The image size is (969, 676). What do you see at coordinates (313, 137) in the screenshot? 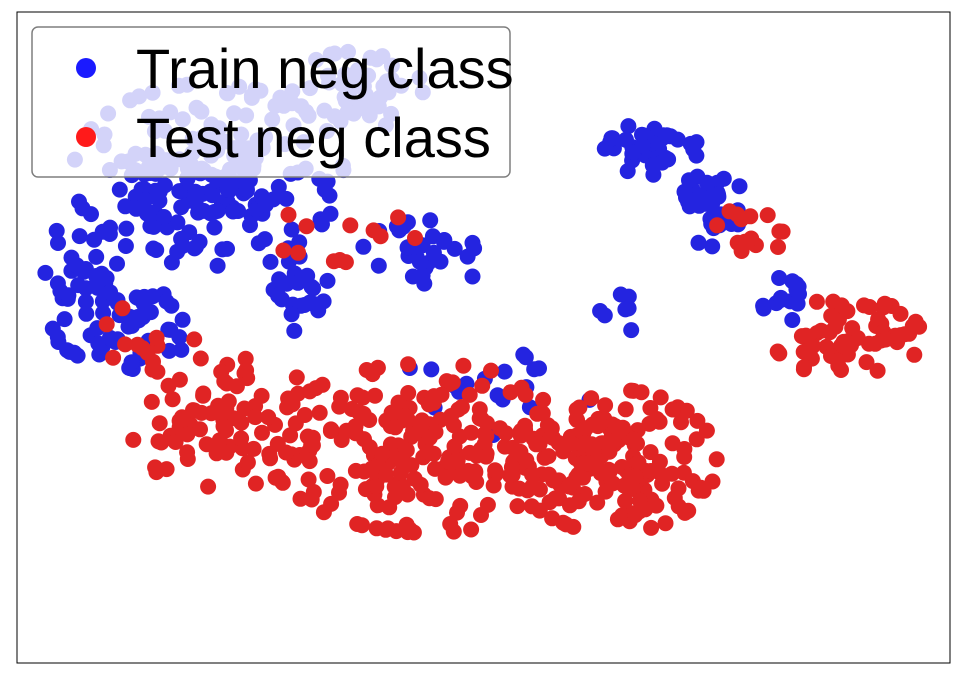
I see `legend-label-test: Test neg class` at bounding box center [313, 137].